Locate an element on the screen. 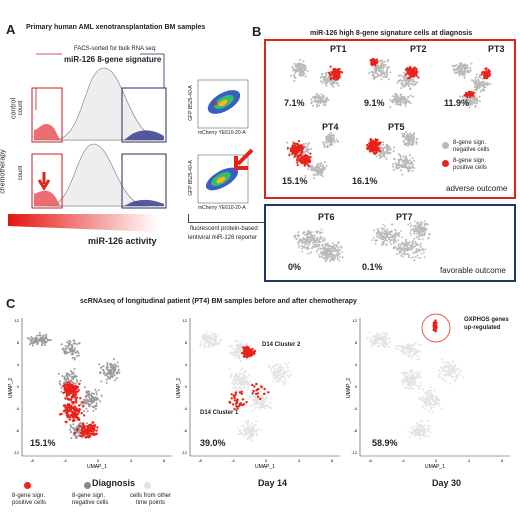  pt4-pct: 15.1% is located at coordinates (295, 181).